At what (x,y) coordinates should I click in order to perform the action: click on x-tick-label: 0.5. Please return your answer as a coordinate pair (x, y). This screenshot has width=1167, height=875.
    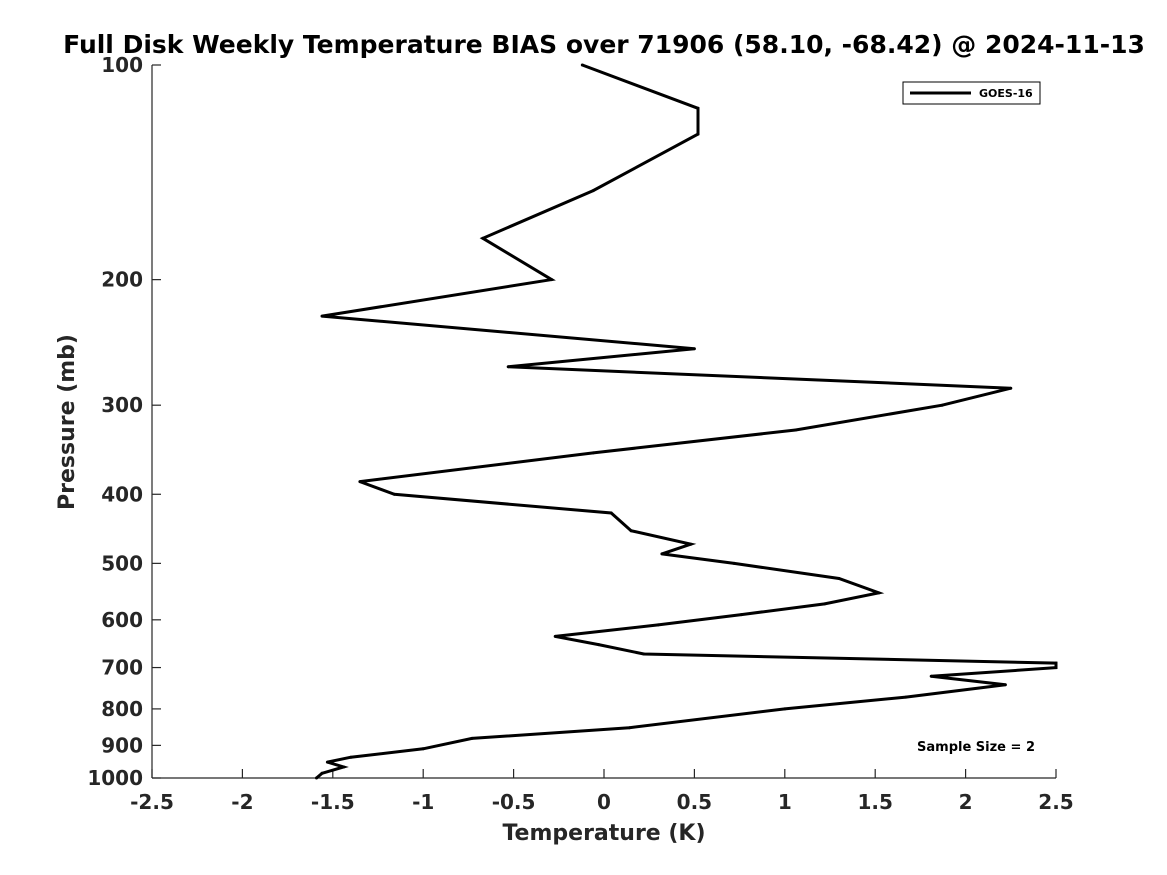
    Looking at the image, I should click on (694, 802).